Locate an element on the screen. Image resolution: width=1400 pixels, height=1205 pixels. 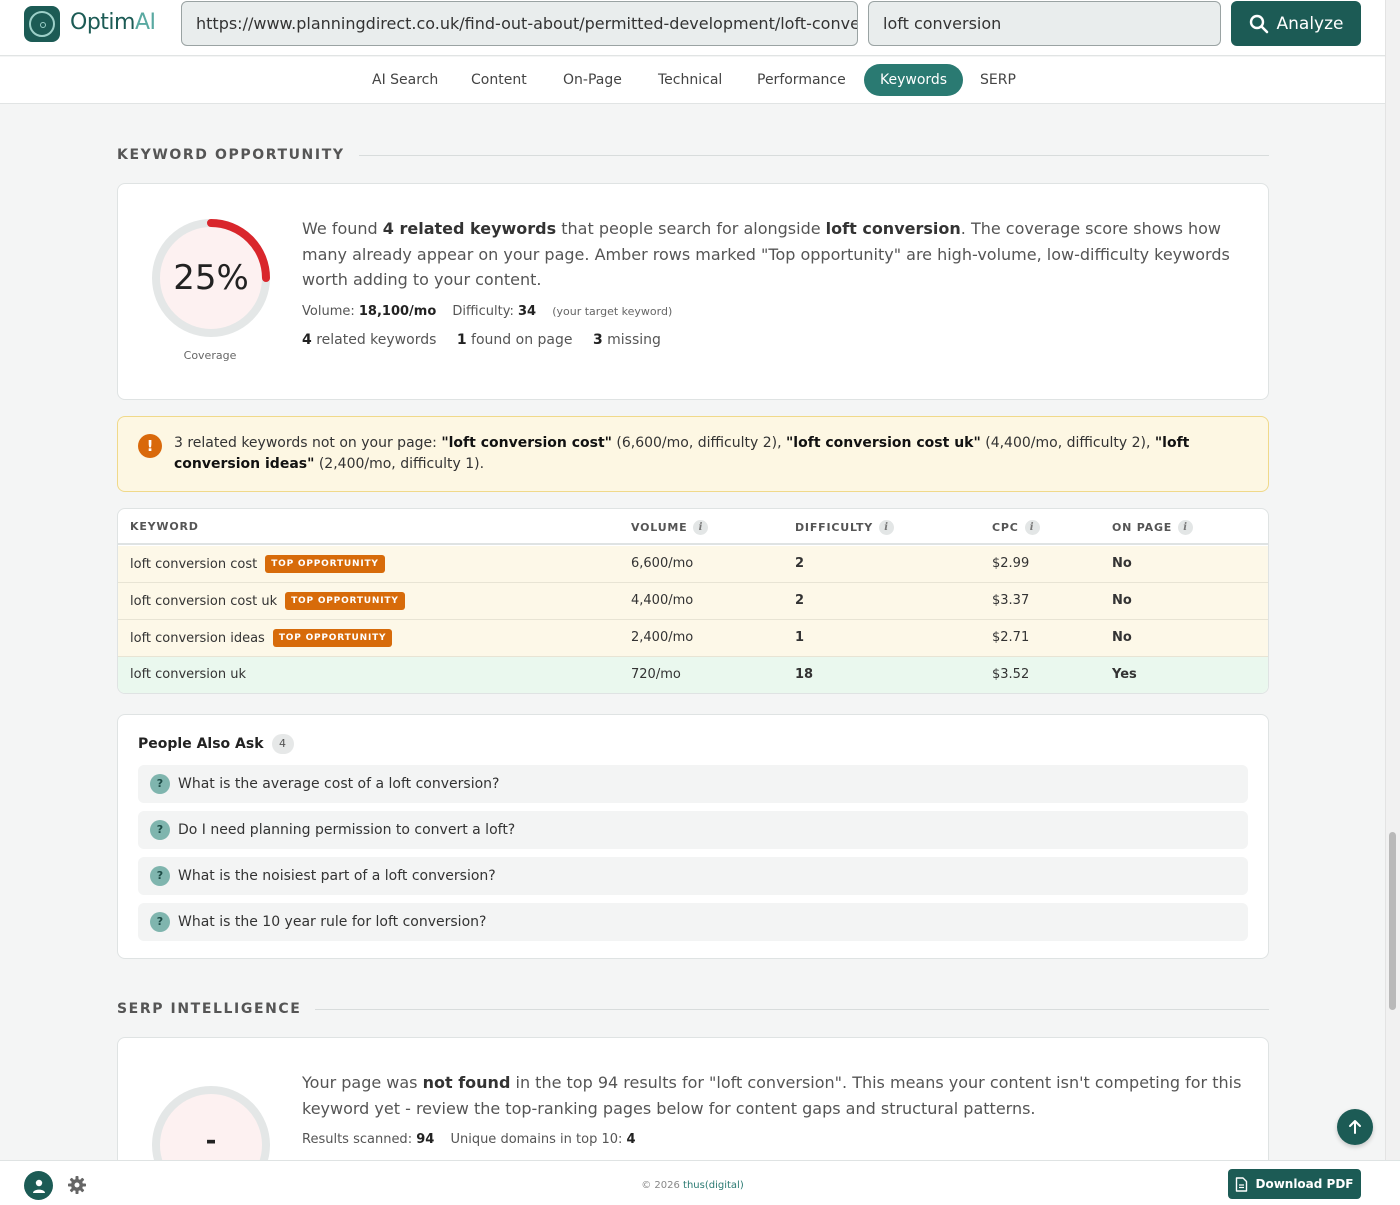
keyword-cell: loft conversion ideas TOP OPPORTUNITY is located at coordinates (261, 638).